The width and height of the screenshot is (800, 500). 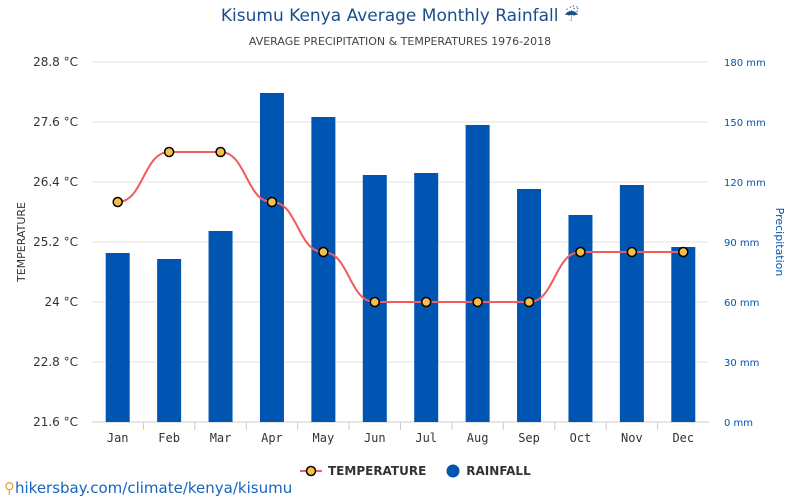 What do you see at coordinates (61, 302) in the screenshot?
I see `y-tick-label: 24 °C` at bounding box center [61, 302].